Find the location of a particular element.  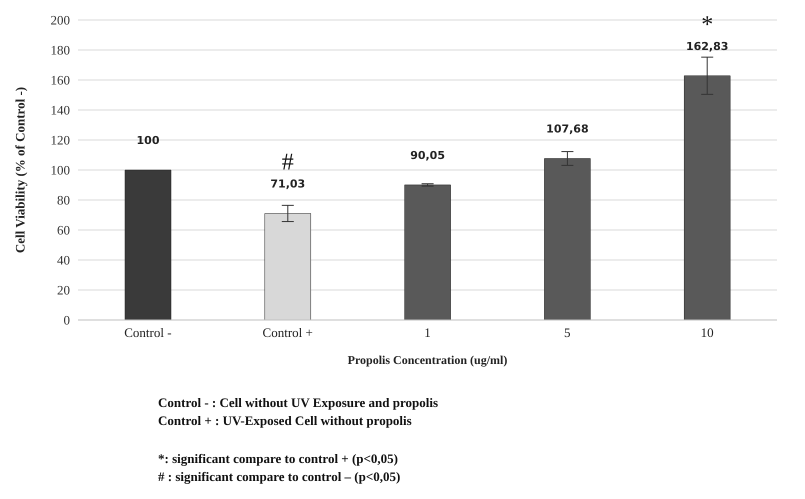

y-tick-label: 60 is located at coordinates (63, 230).